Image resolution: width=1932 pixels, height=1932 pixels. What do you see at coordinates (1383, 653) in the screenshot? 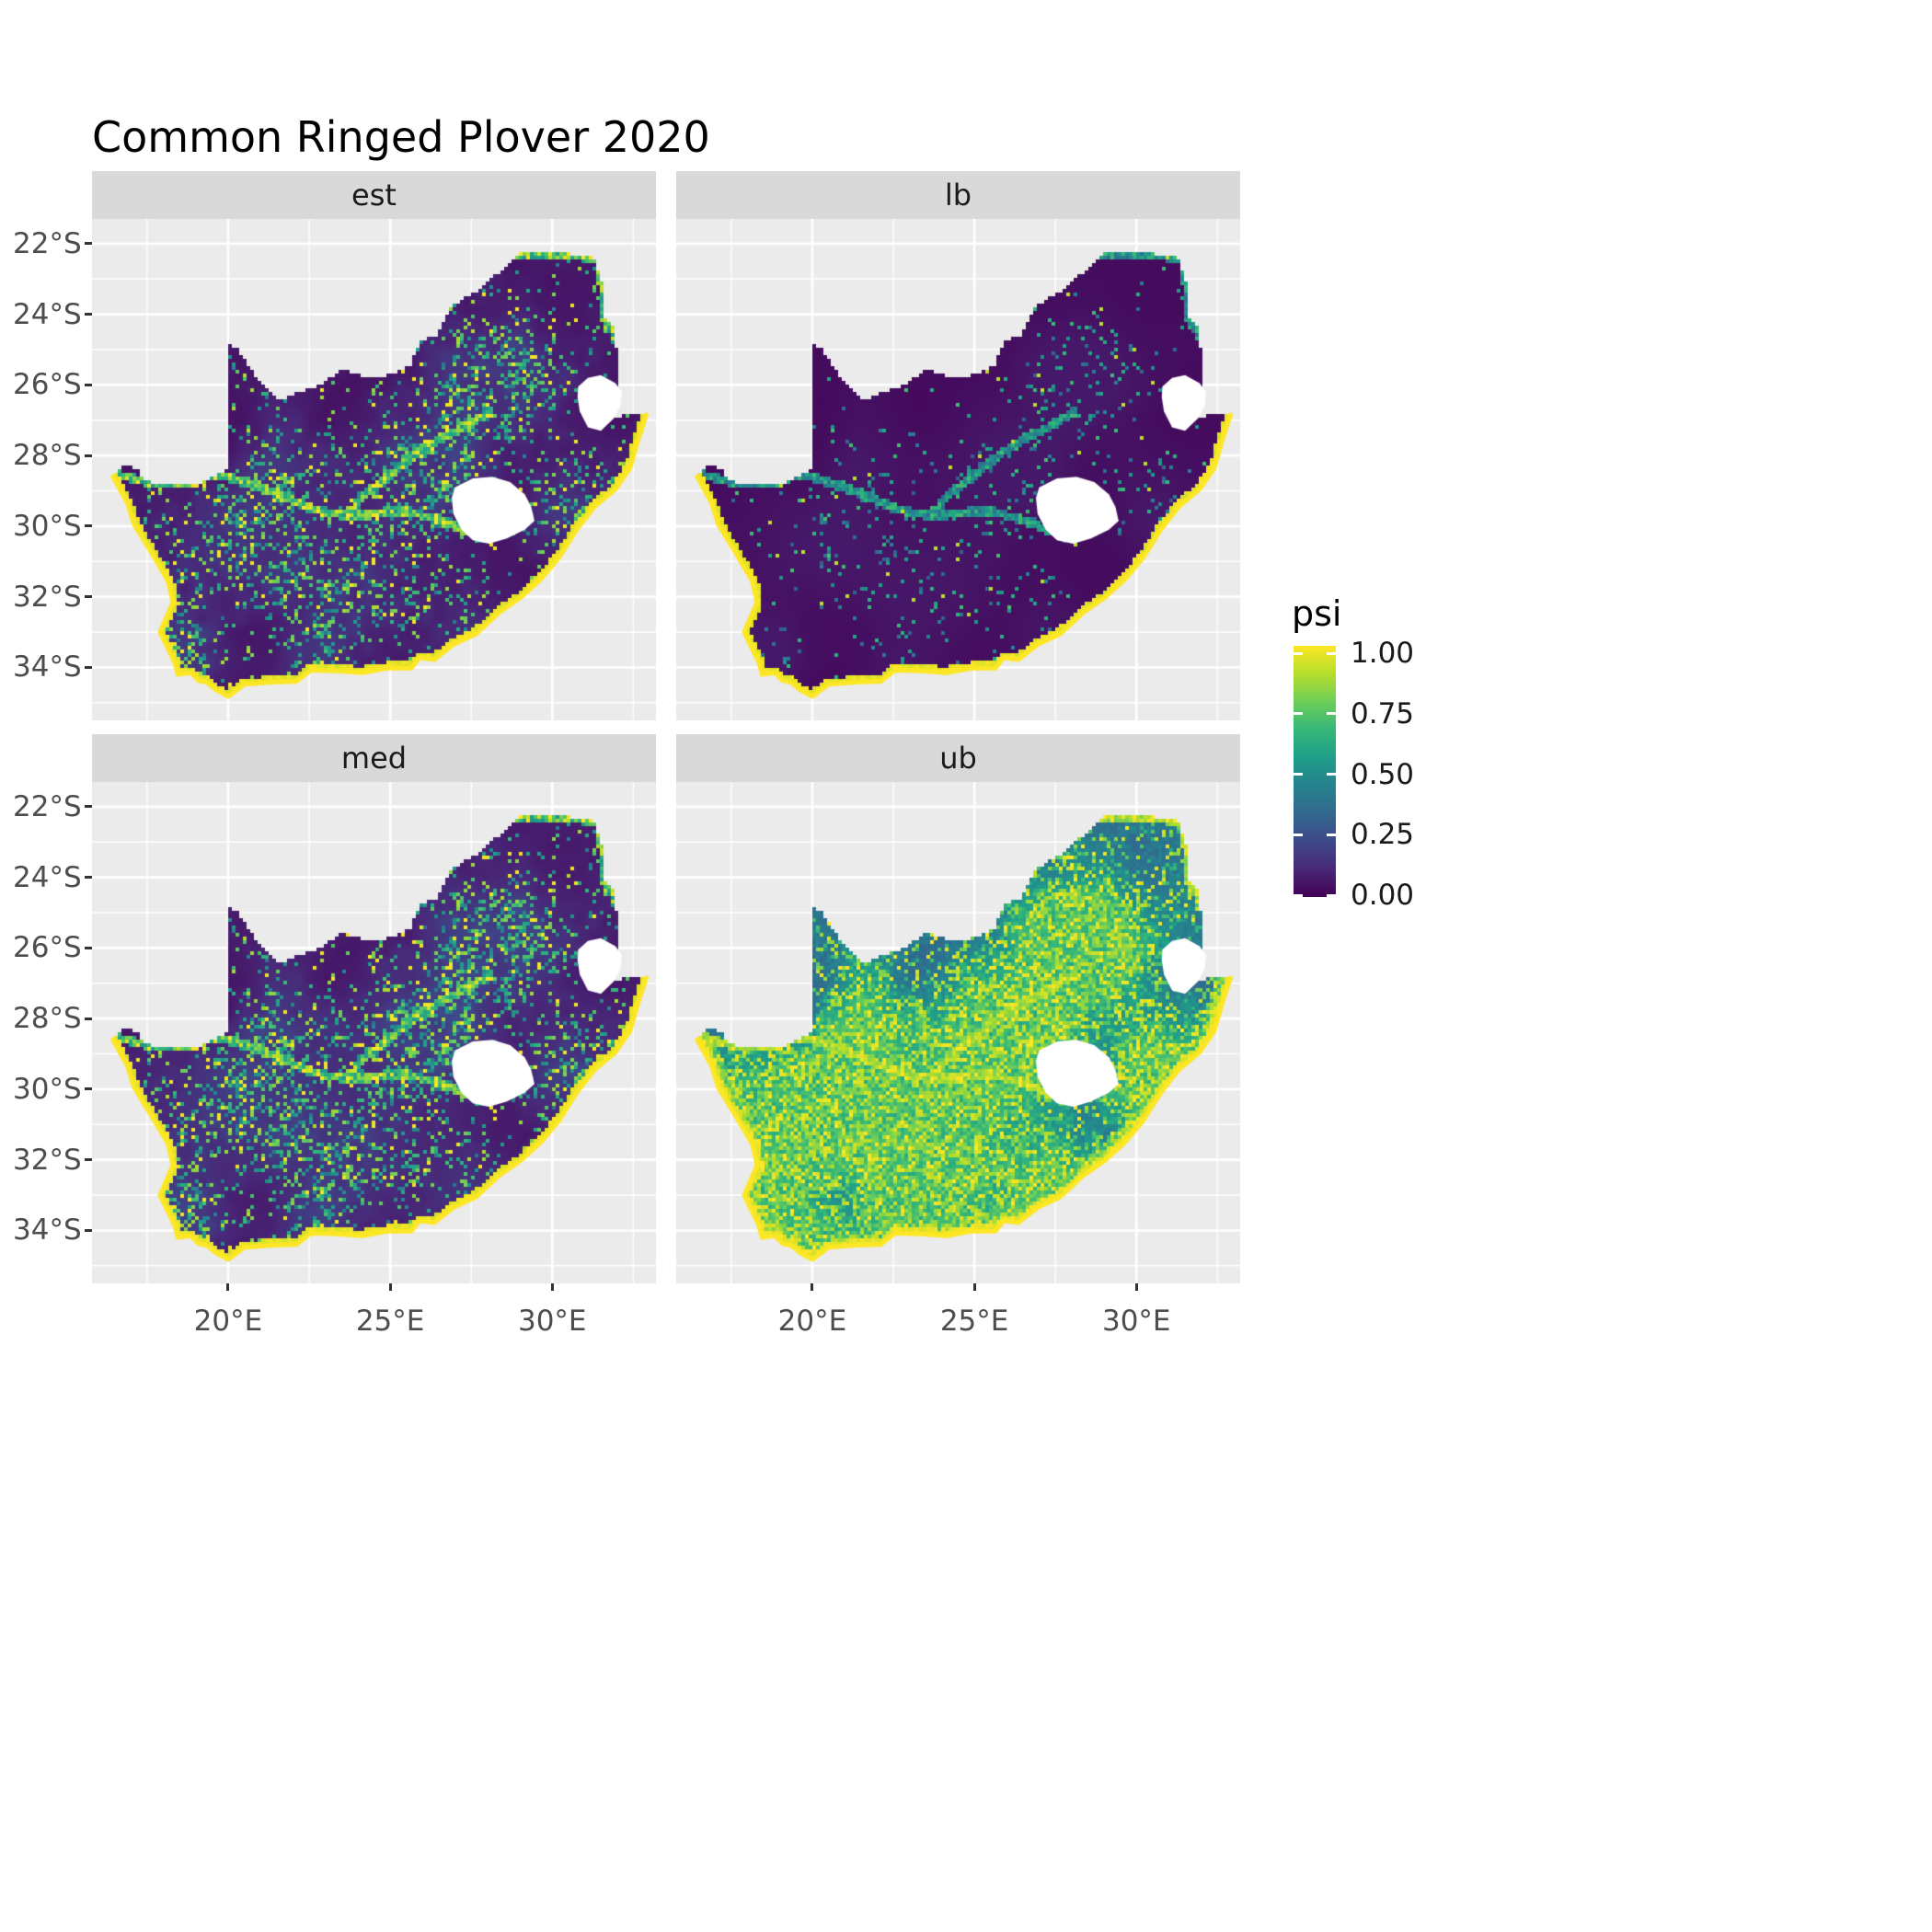
I see `legend-tick-label: 1.00` at bounding box center [1383, 653].